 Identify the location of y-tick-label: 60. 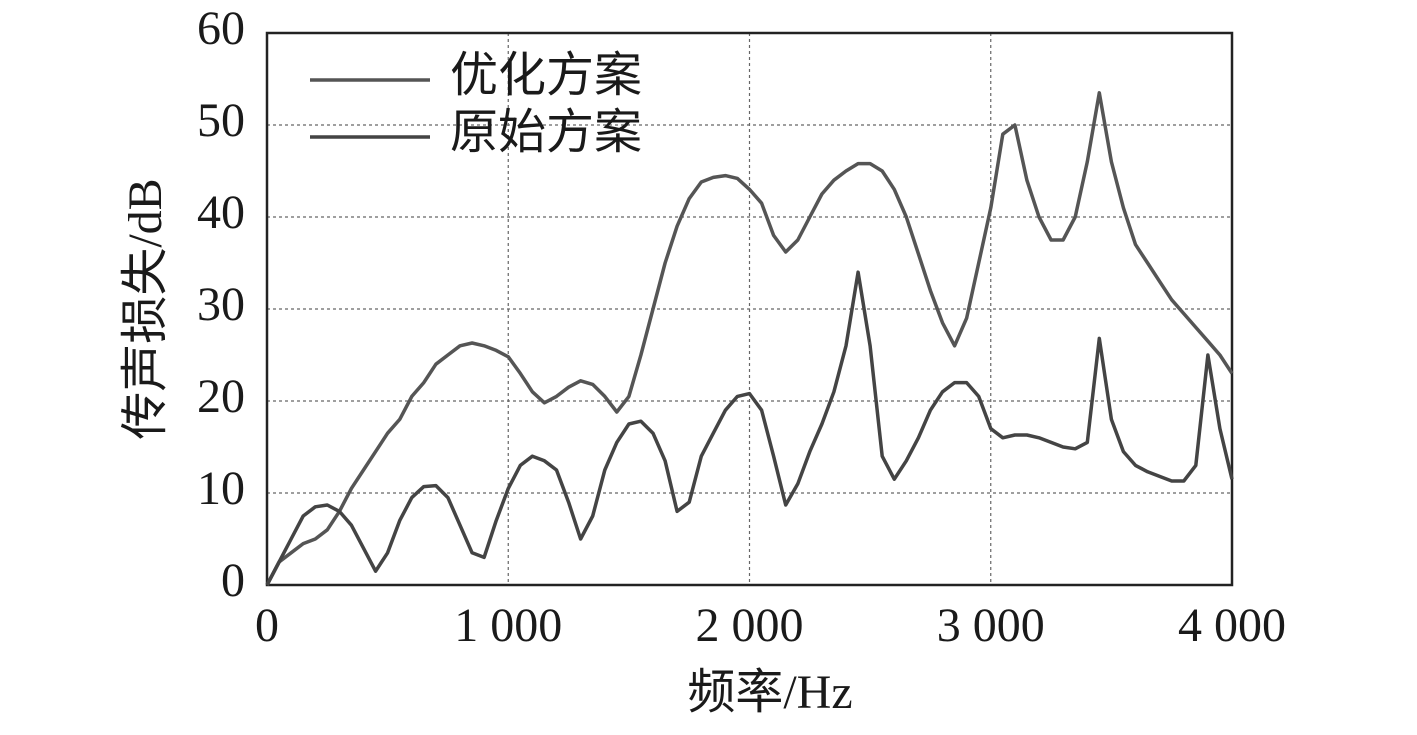
(221, 28).